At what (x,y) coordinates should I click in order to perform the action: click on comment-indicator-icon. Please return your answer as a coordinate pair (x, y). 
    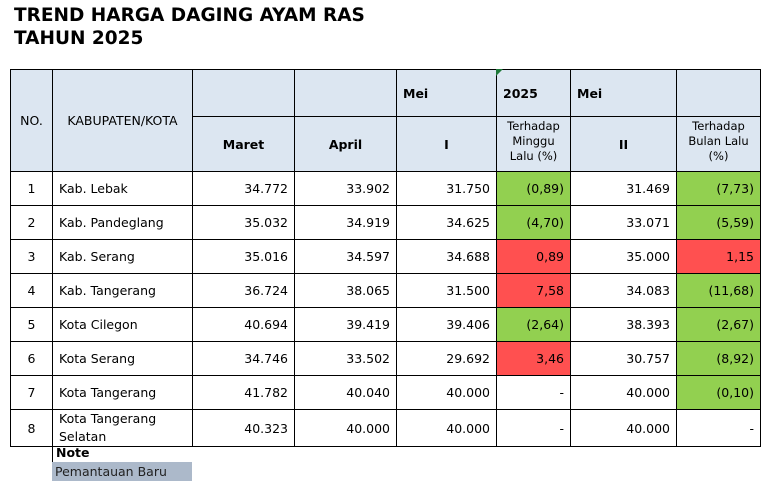
    Looking at the image, I should click on (499, 72).